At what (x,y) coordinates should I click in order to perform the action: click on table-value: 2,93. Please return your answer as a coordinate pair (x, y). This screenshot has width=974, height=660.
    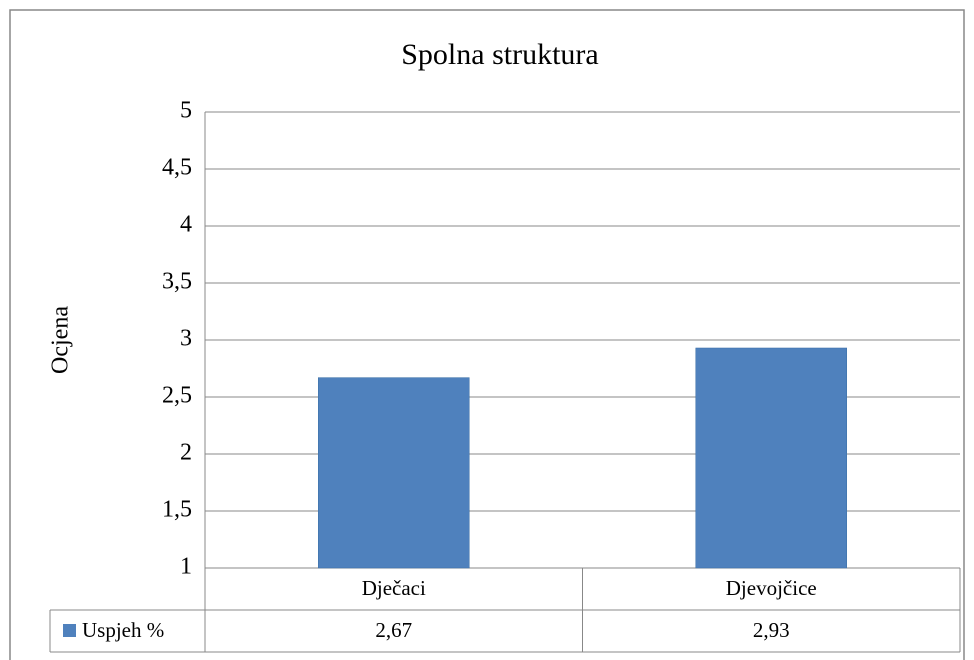
    Looking at the image, I should click on (771, 630).